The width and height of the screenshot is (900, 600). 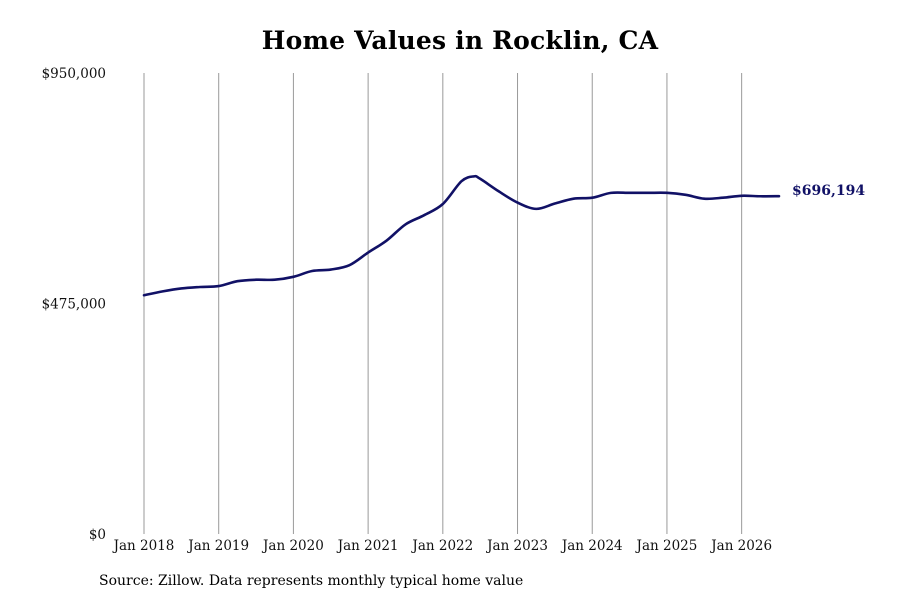 I want to click on x-tick-label-2018: Jan 2018, so click(x=143, y=546).